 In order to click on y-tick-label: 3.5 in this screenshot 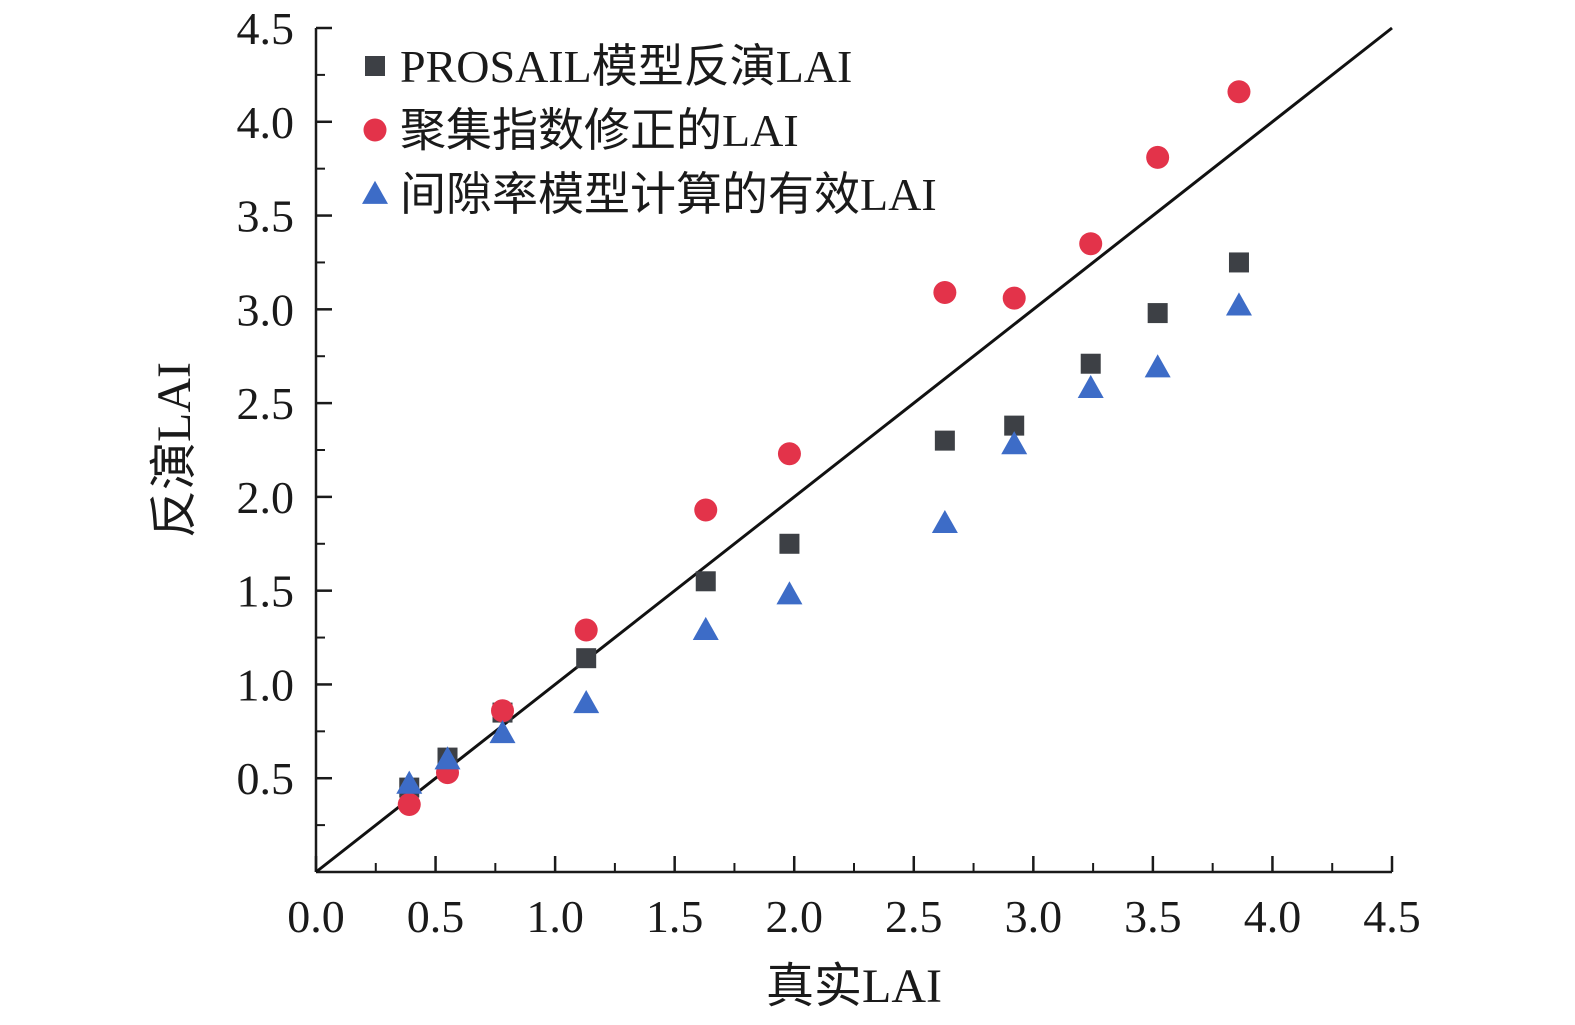, I will do `click(266, 216)`.